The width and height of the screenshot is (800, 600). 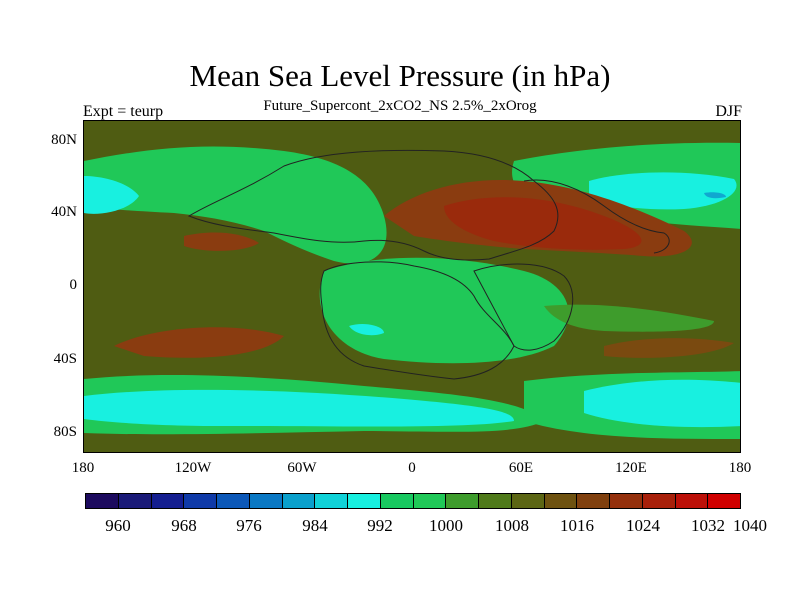 What do you see at coordinates (199, 342) in the screenshot?
I see `south-west-high` at bounding box center [199, 342].